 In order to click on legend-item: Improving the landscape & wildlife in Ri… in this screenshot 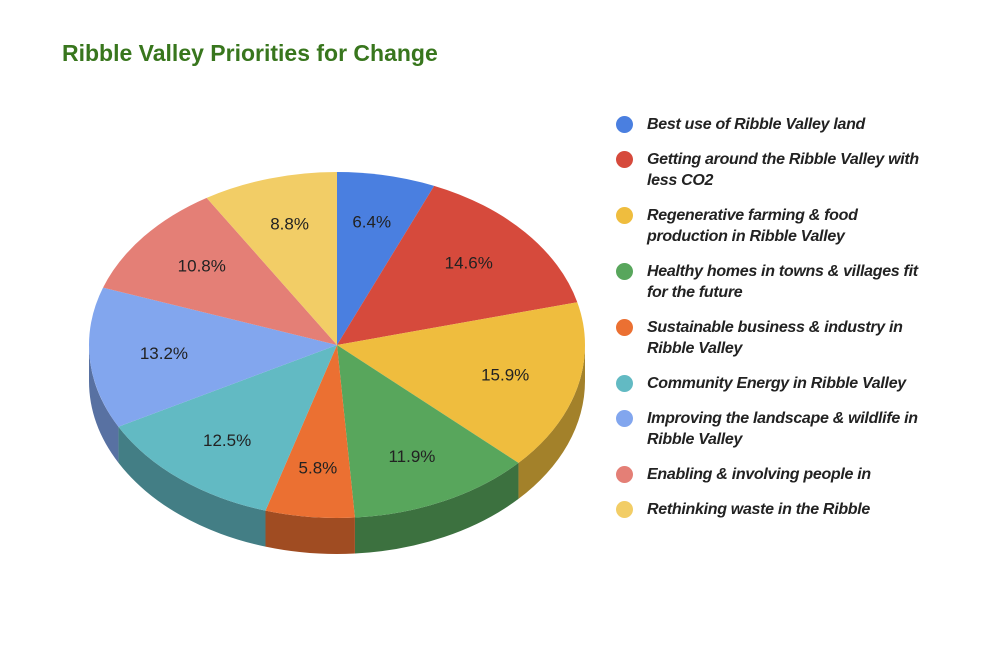, I will do `click(776, 429)`.